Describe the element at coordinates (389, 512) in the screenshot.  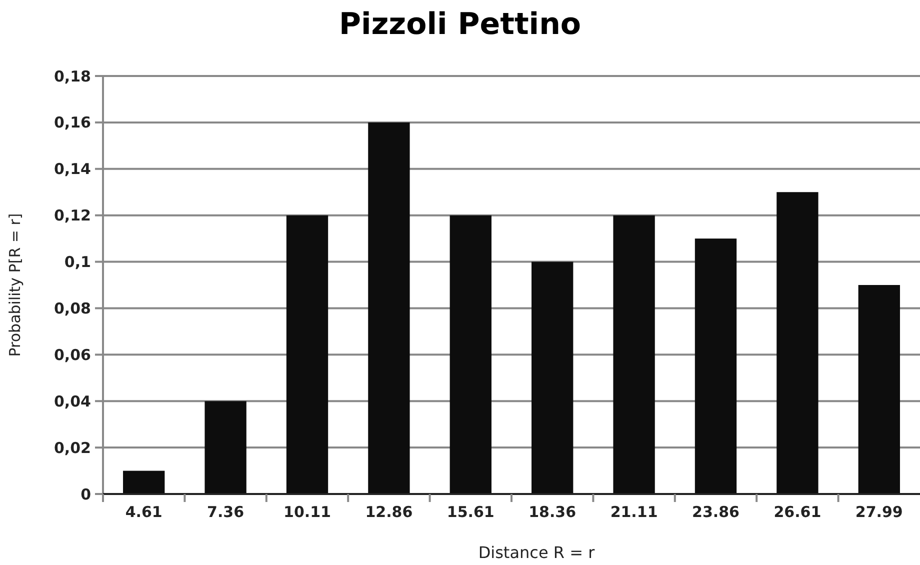
I see `x-tick-label: 12.86` at that location.